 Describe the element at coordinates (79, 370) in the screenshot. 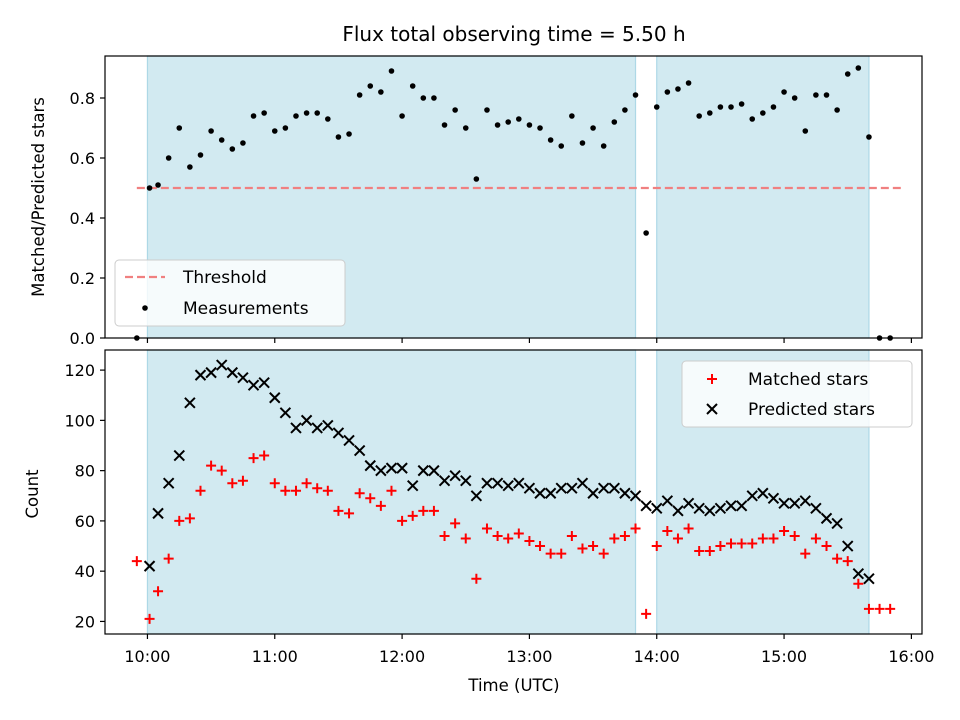

I see `bottom-y-tick-label: 120` at that location.